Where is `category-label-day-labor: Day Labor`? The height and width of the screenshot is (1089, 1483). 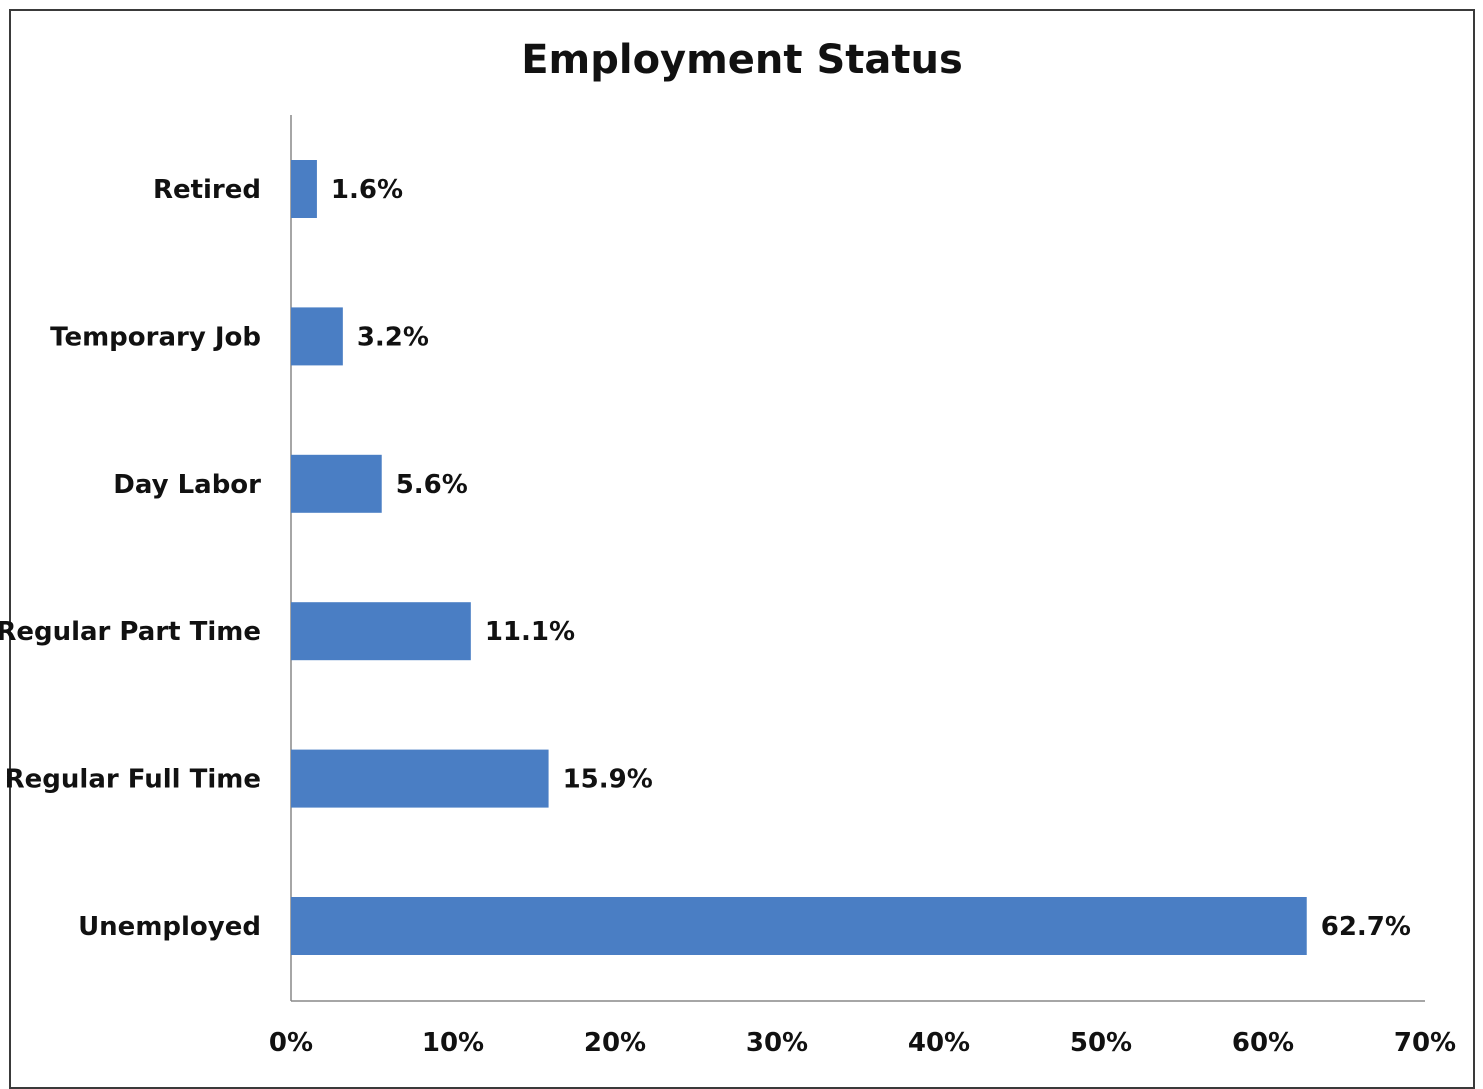 category-label-day-labor: Day Labor is located at coordinates (187, 485).